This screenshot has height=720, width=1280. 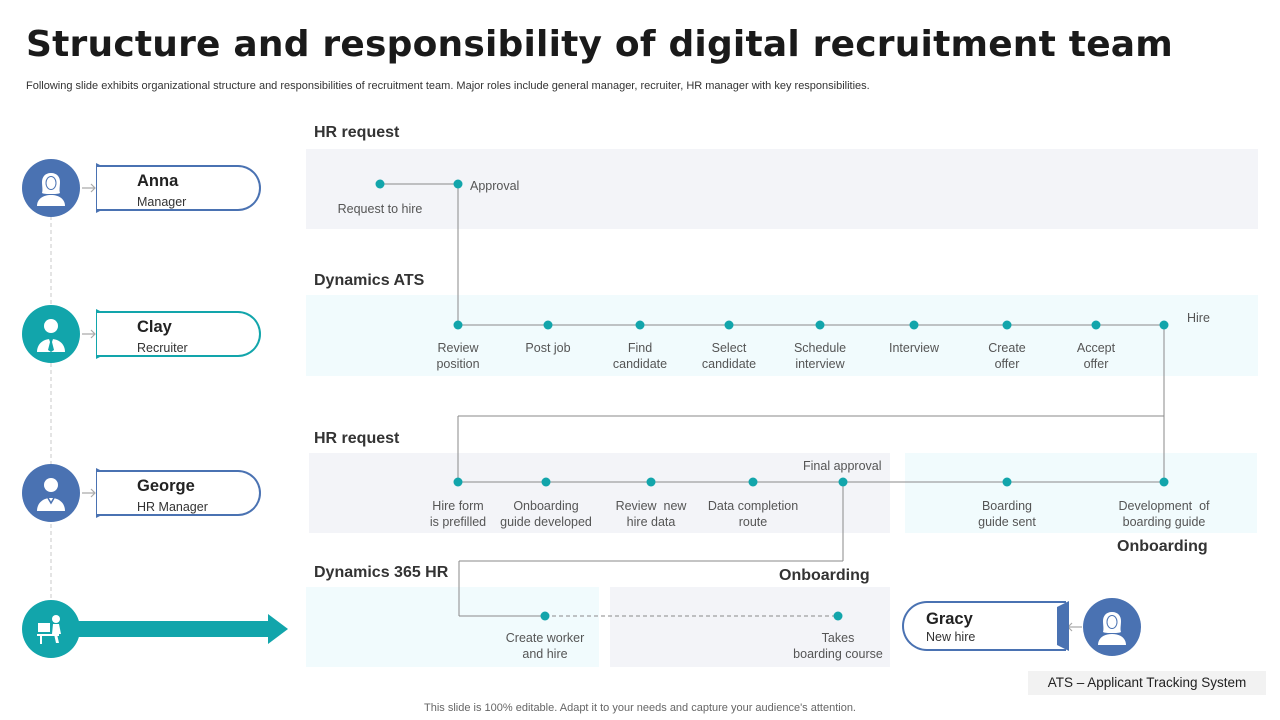 I want to click on dot-development-guide, so click(x=1164, y=482).